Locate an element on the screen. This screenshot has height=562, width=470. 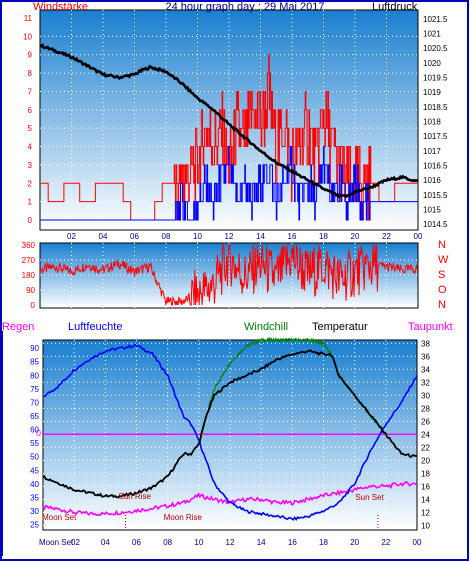
wind-direction-tick-labels: 360 270 180 90 0 is located at coordinates (29, 275).